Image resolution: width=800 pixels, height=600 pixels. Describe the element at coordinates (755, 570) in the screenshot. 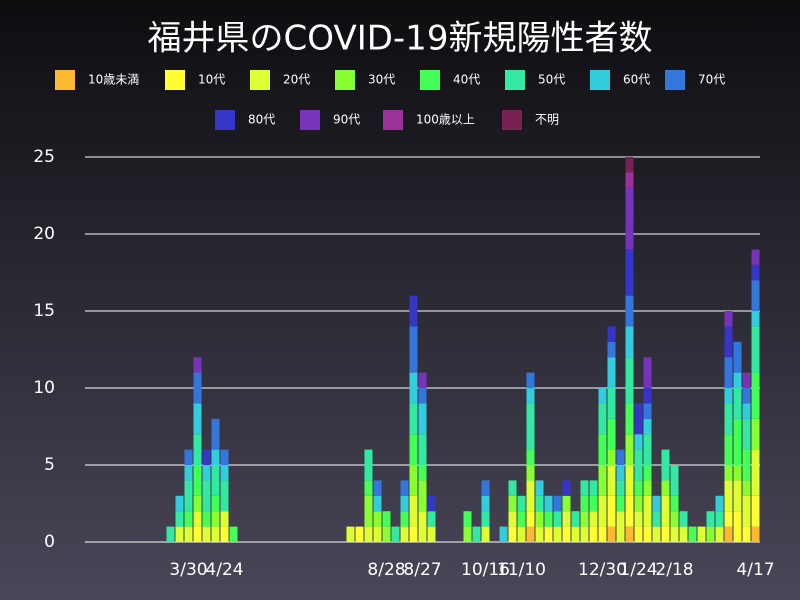

I see `x-tick-label: 4/17` at that location.